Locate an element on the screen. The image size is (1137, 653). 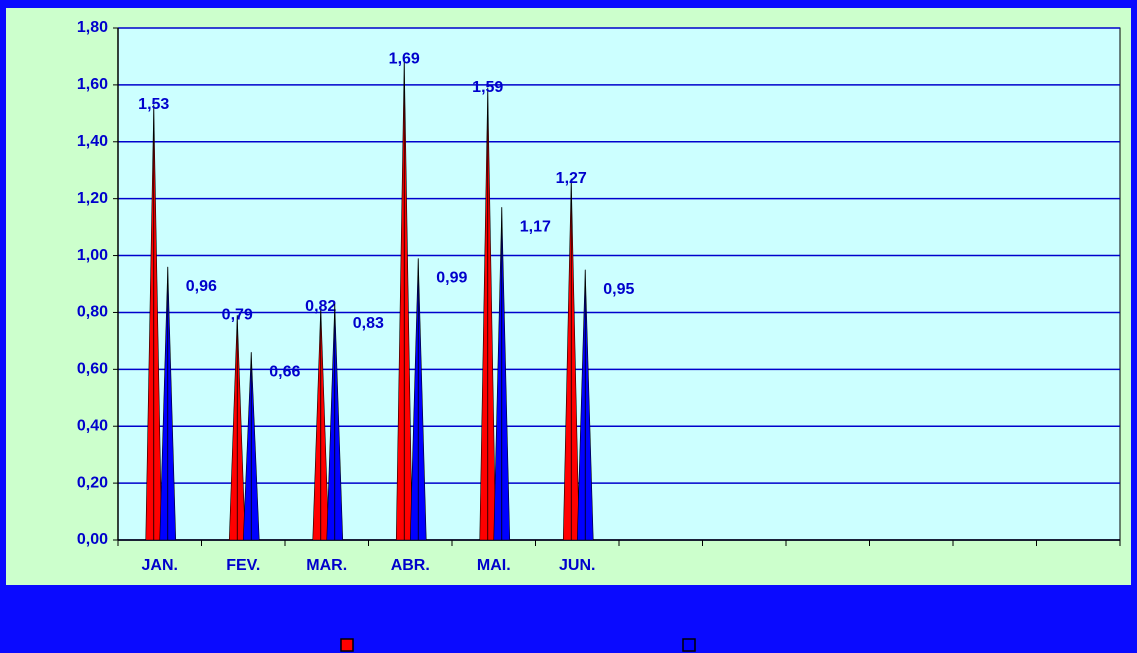
x-tick-label: MAI. is located at coordinates (494, 565).